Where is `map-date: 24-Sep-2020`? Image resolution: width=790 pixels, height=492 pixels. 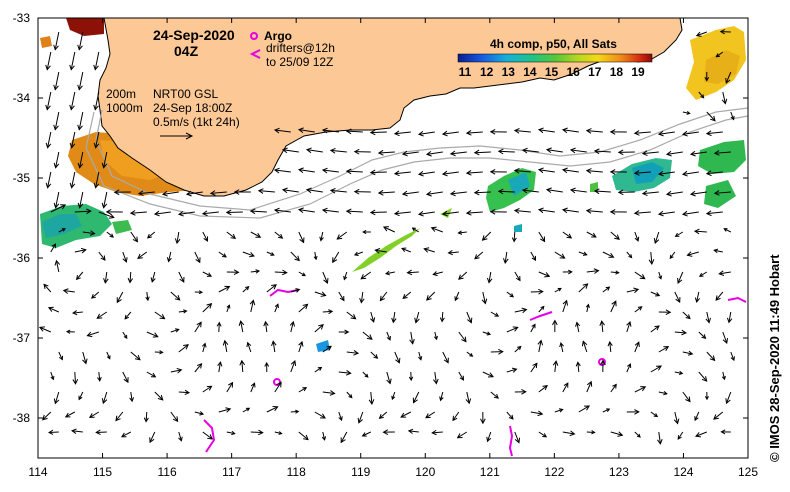
map-date: 24-Sep-2020 is located at coordinates (194, 35).